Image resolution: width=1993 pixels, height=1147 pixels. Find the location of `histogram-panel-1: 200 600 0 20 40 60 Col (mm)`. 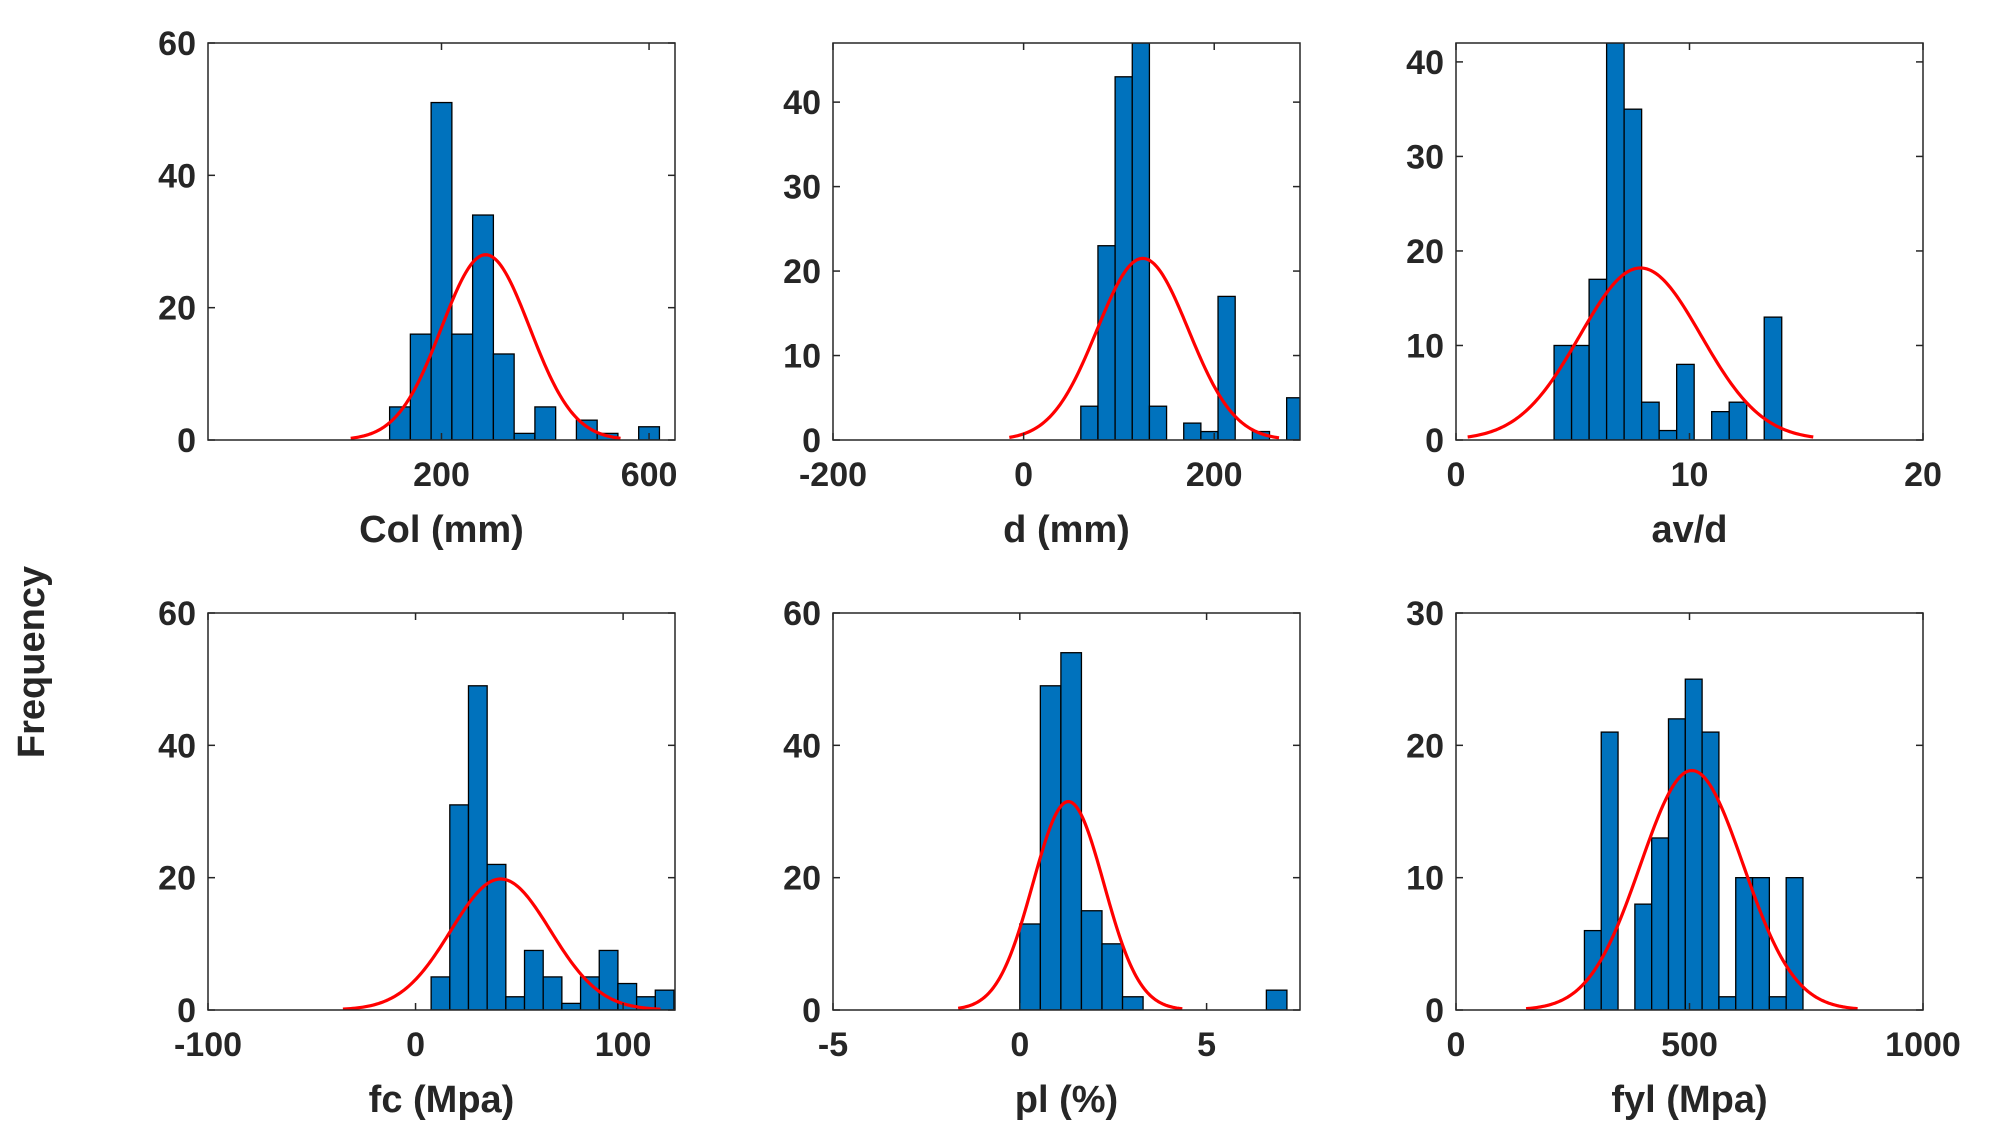

histogram-panel-1: 200 600 0 20 40 60 Col (mm) is located at coordinates (417, 288).